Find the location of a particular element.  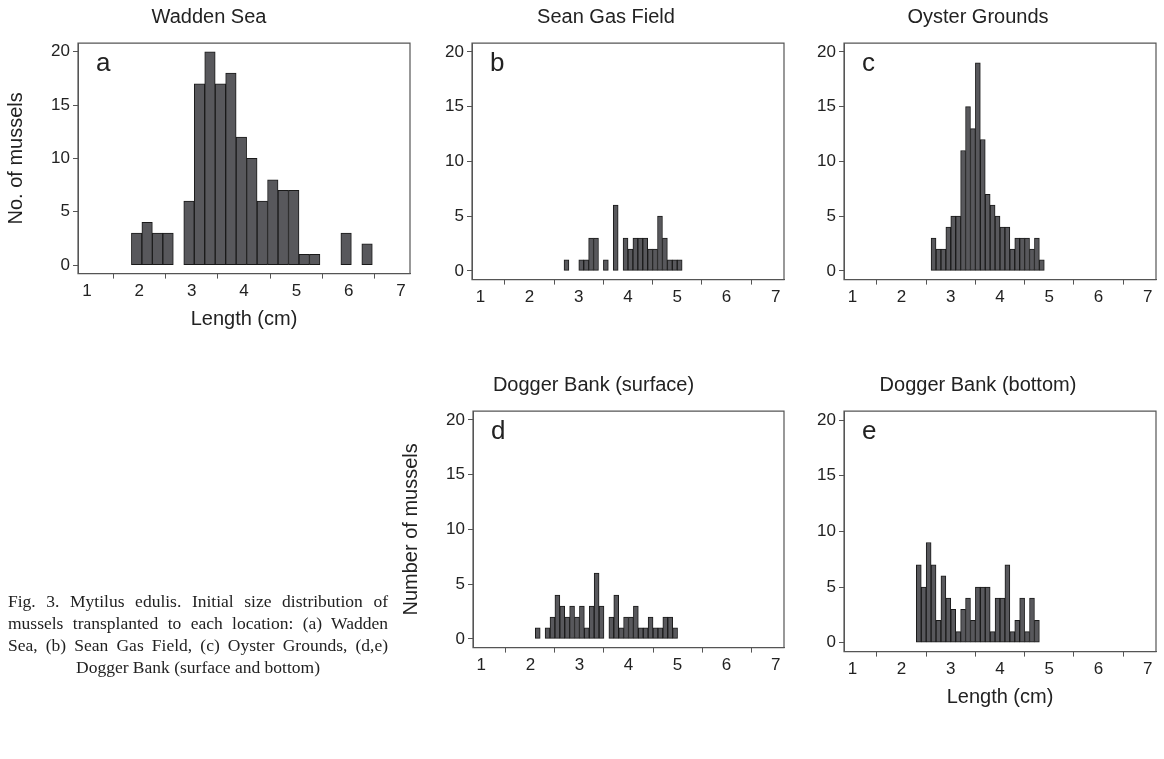

chart-title: Wadden Sea is located at coordinates (209, 16).